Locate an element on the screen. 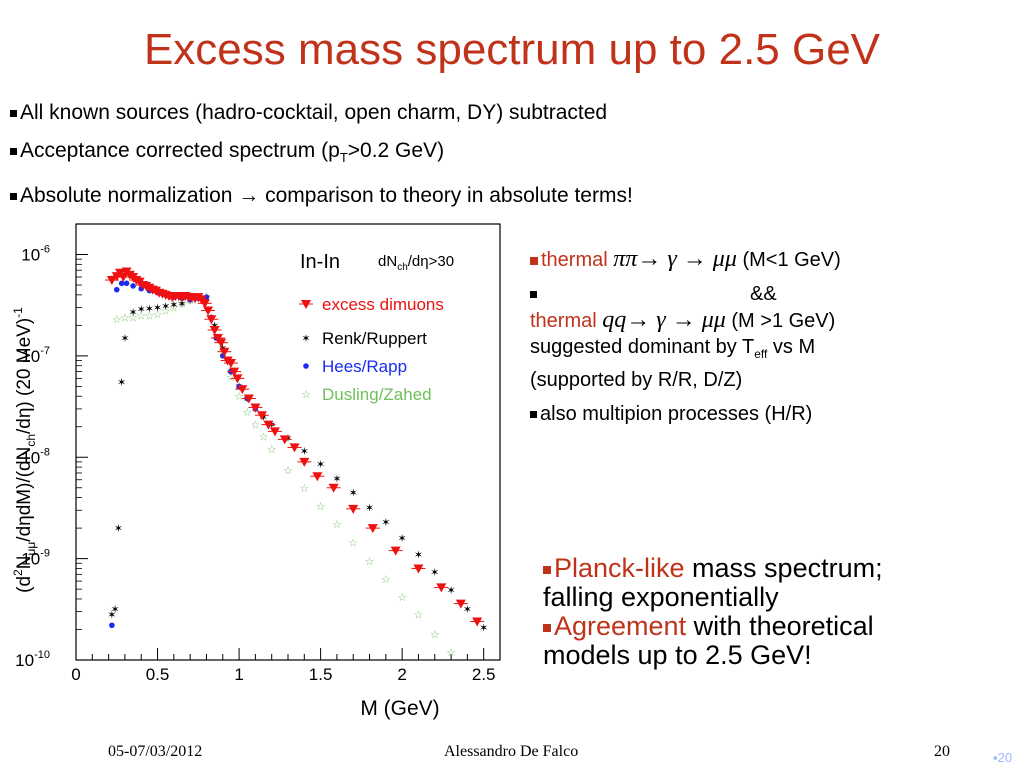  y-tick-label: 10⁻⁷ is located at coordinates (35, 355).